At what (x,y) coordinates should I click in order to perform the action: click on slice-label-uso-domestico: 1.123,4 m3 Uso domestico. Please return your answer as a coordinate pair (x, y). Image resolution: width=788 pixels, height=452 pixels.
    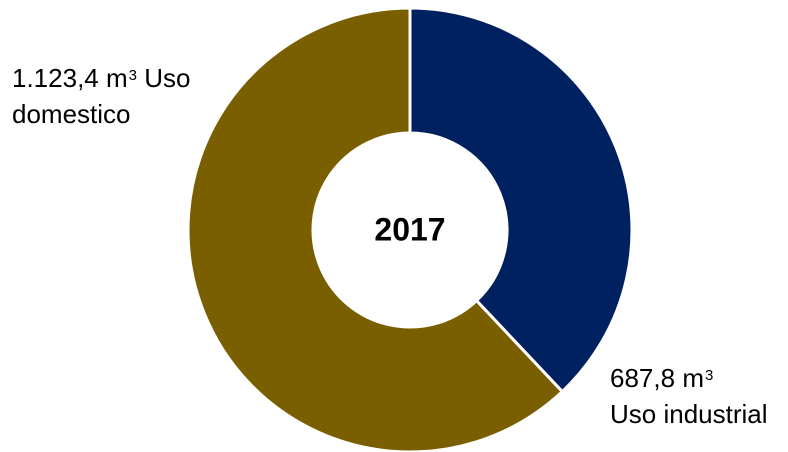
    Looking at the image, I should click on (101, 96).